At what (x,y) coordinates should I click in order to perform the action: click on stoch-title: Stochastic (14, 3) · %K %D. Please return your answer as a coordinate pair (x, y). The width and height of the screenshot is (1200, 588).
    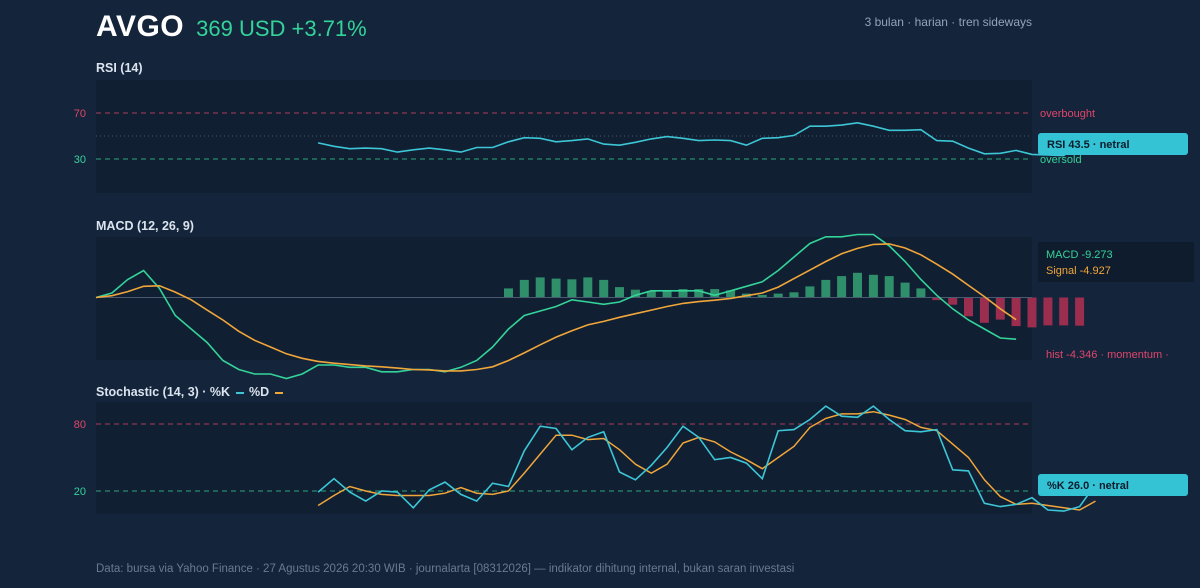
    Looking at the image, I should click on (190, 392).